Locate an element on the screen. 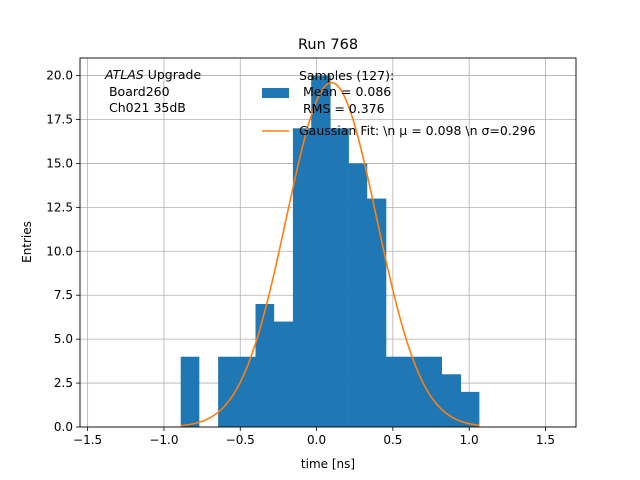 Image resolution: width=640 pixels, height=480 pixels. y-axis-ticks: 0.0 2.5 5.0 7.5 10.0 12.5 15.0 17.5 20.0 is located at coordinates (63, 251).